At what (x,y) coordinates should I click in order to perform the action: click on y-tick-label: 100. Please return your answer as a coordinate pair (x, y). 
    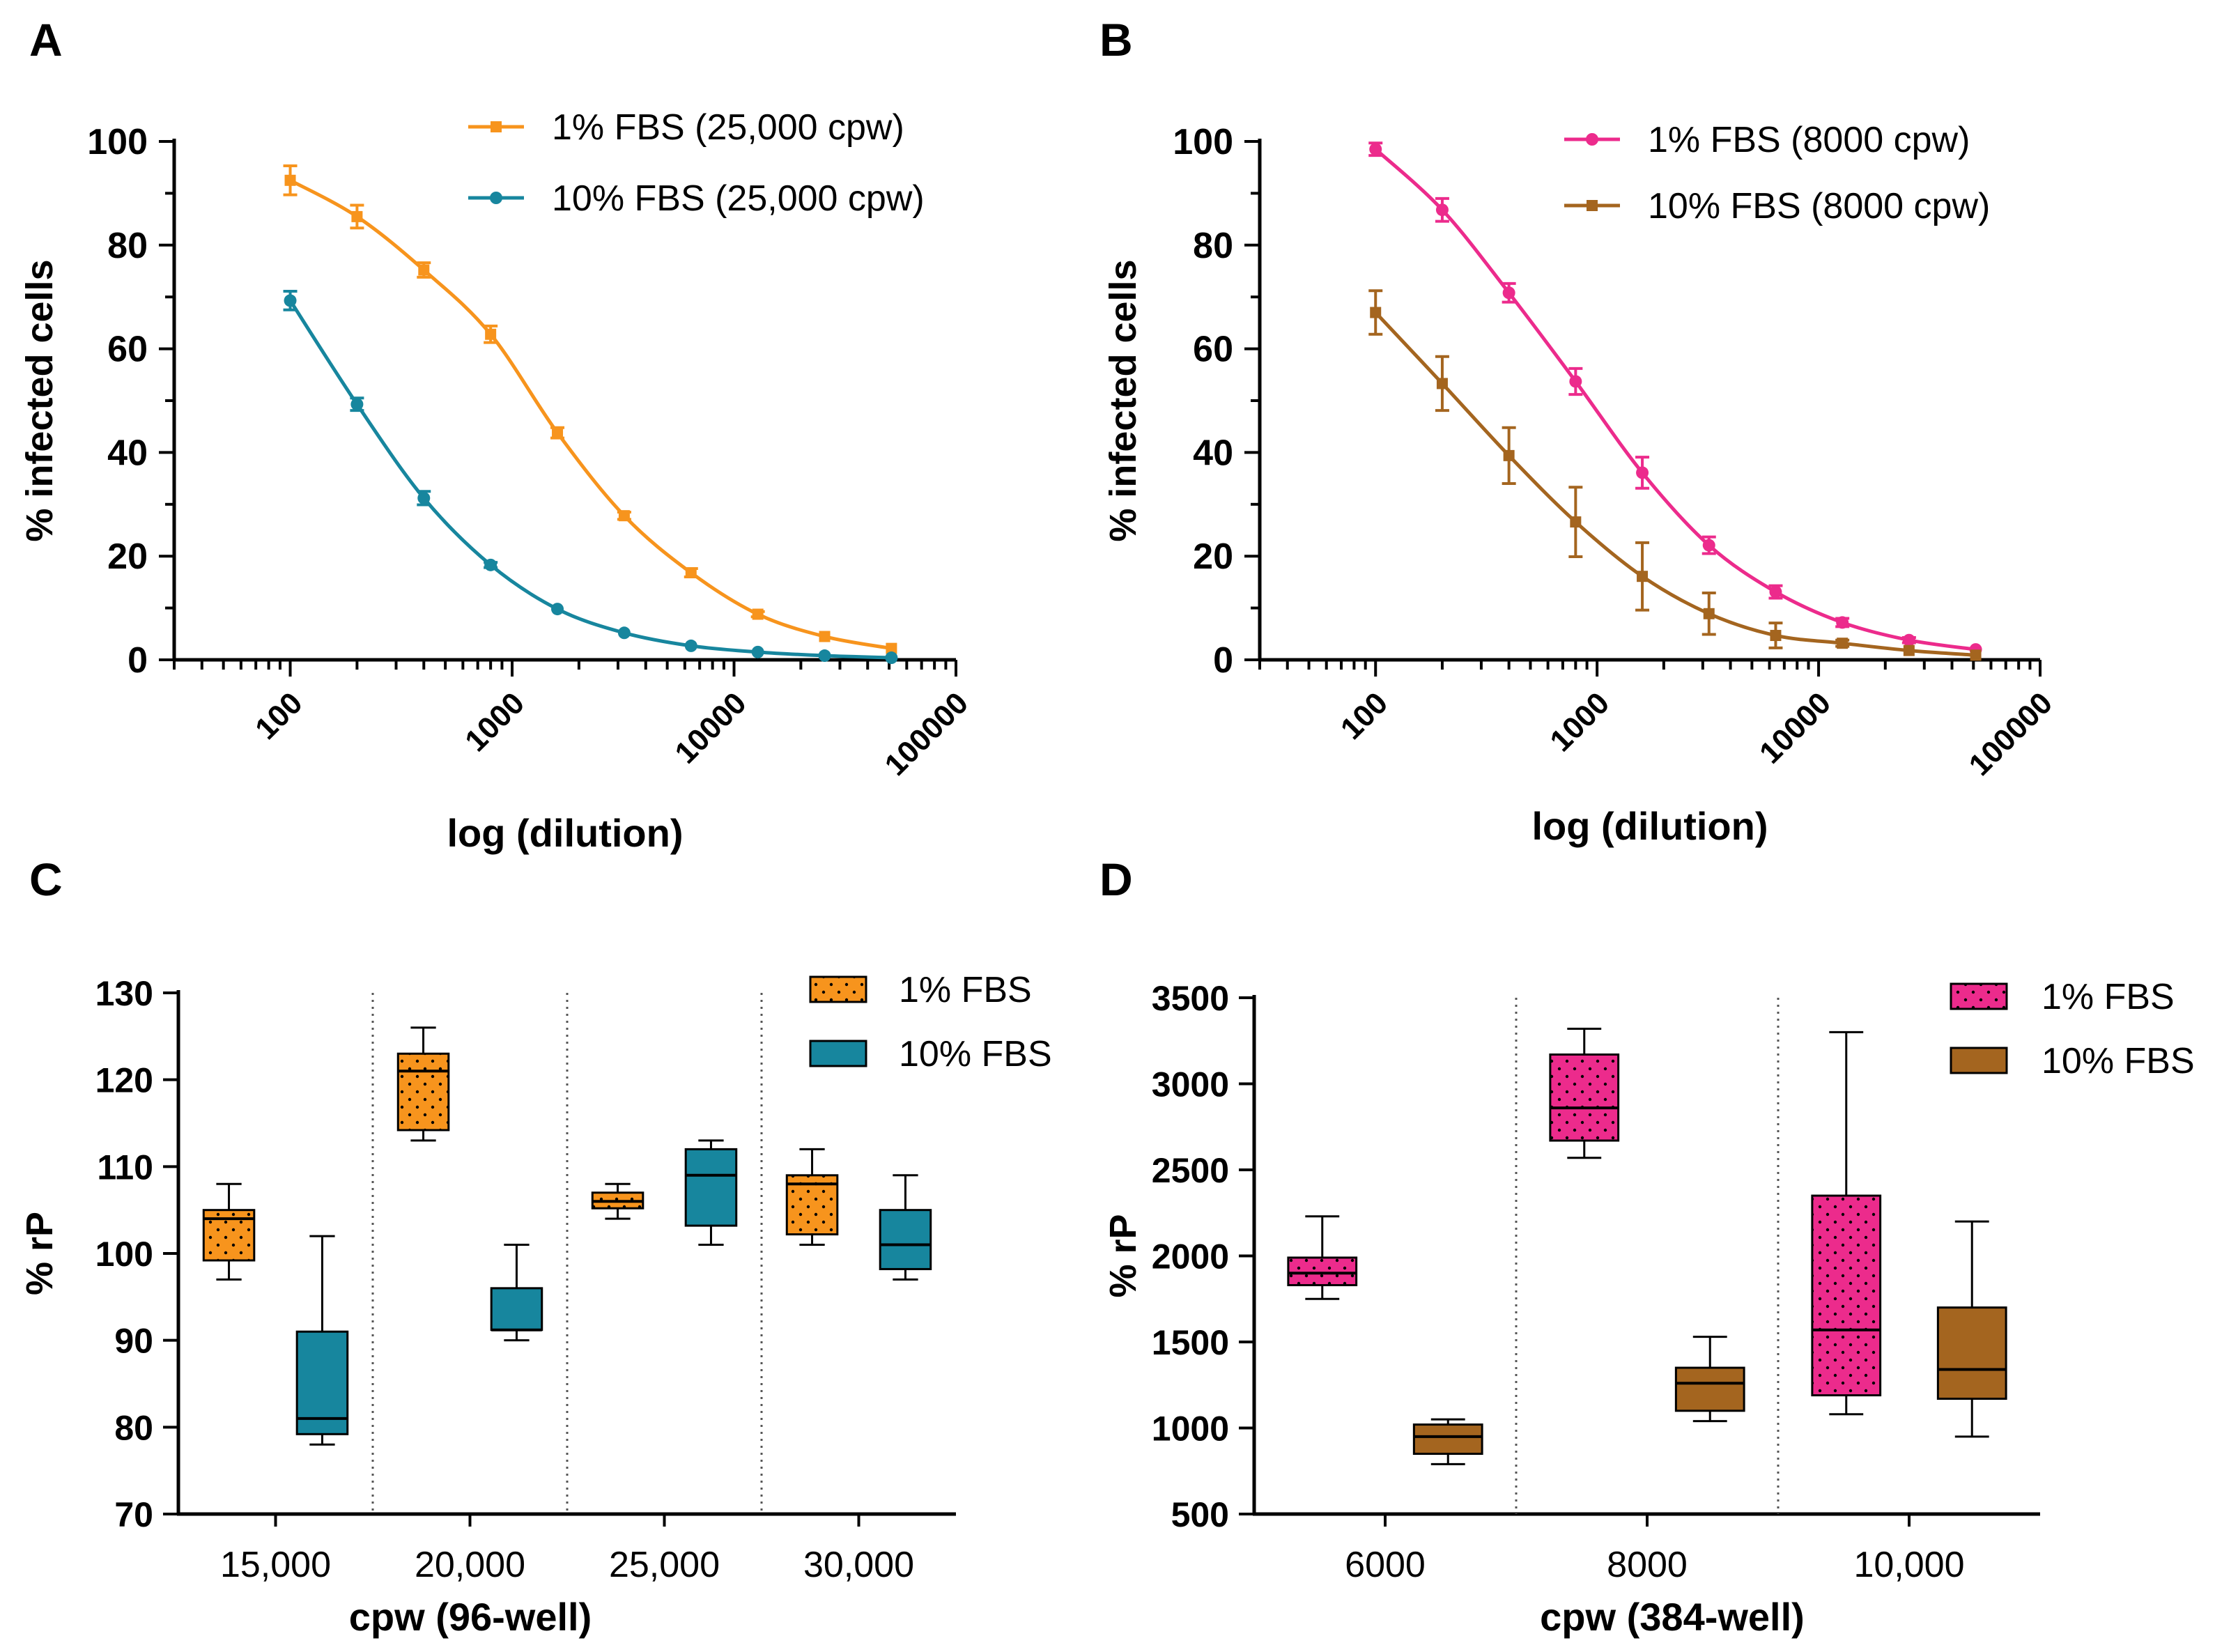
    Looking at the image, I should click on (1203, 142).